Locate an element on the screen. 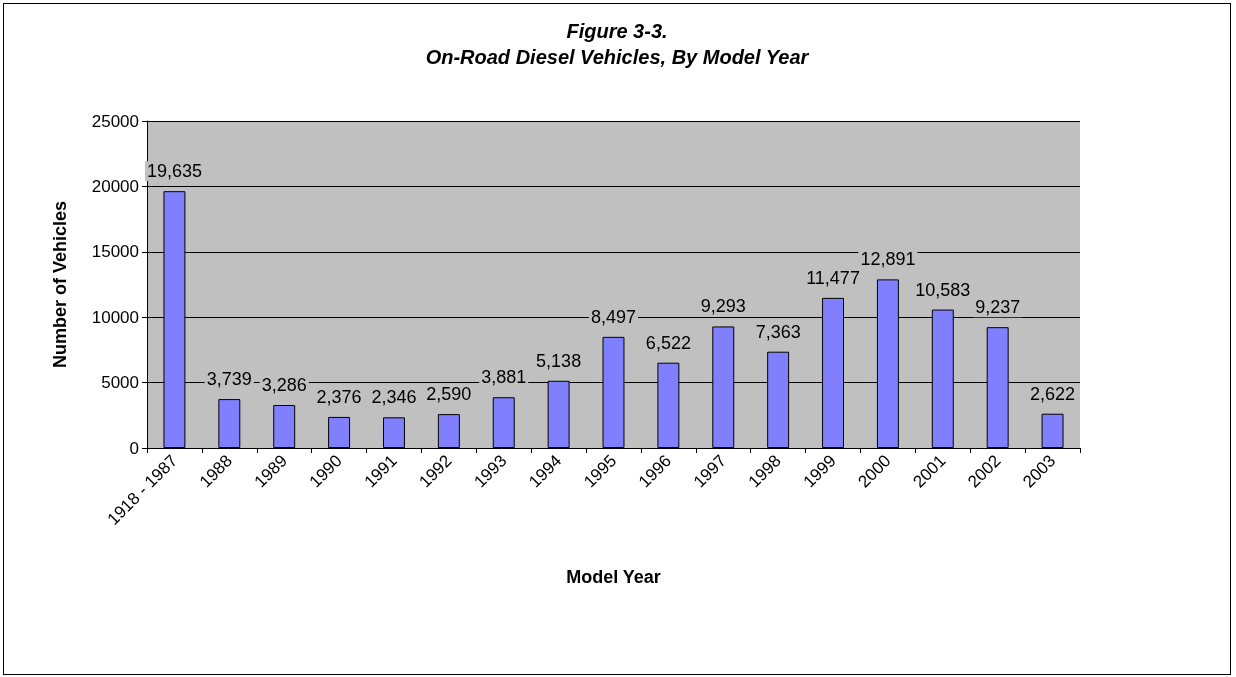 The width and height of the screenshot is (1236, 677). data-label: 19,635 is located at coordinates (174, 171).